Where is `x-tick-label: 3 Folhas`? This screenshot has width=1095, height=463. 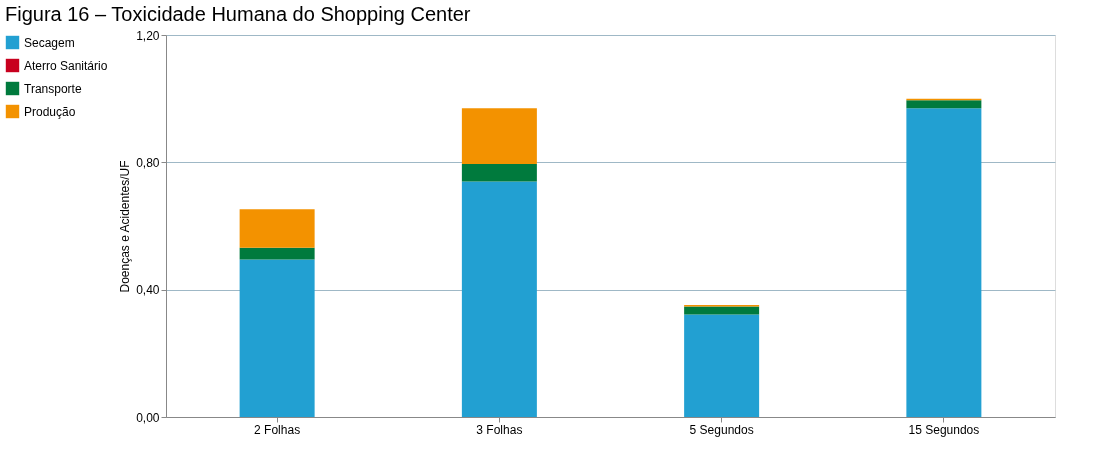
x-tick-label: 3 Folhas is located at coordinates (499, 429).